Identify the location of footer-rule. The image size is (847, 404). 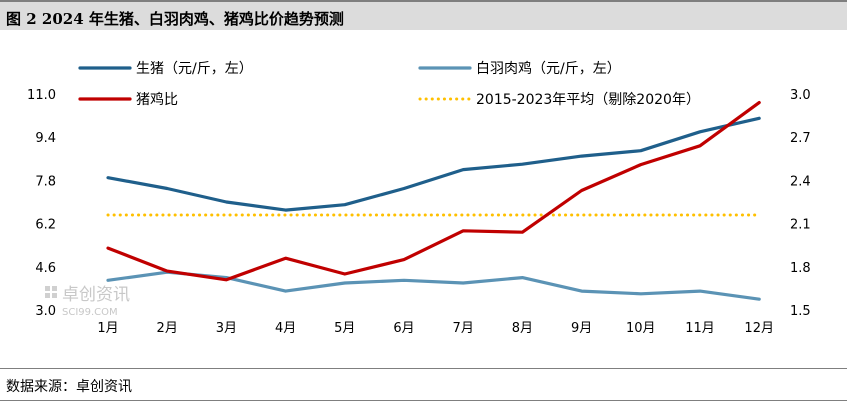
(423, 368).